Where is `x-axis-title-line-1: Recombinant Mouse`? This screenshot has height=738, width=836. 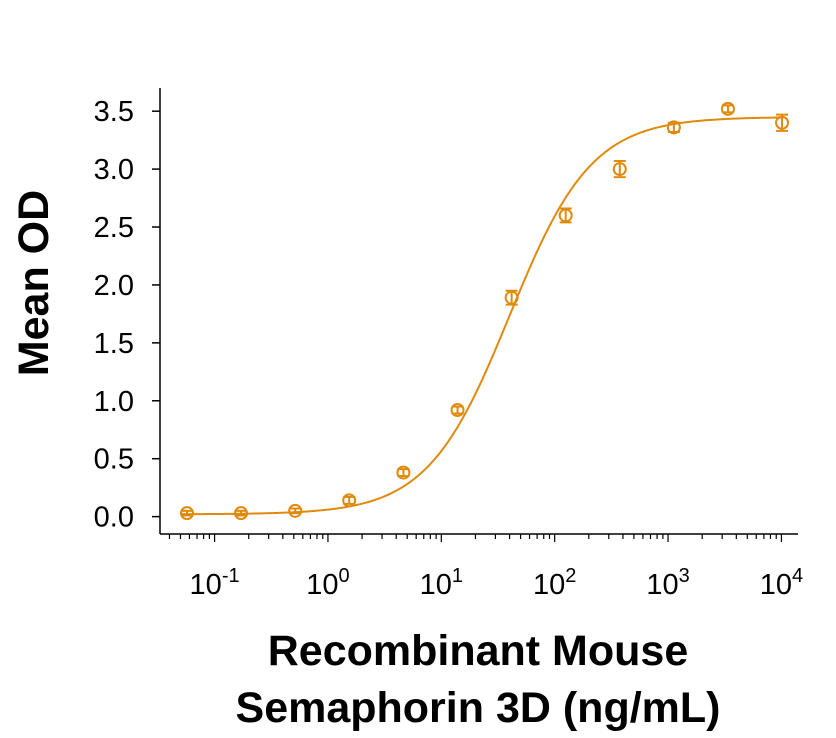 x-axis-title-line-1: Recombinant Mouse is located at coordinates (478, 651).